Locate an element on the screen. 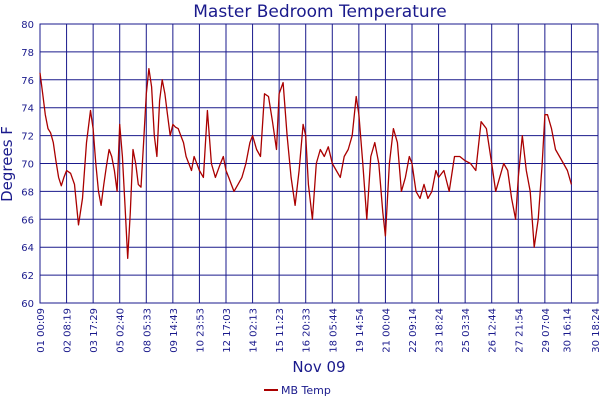 This screenshot has width=600, height=400. y-tick-label: 68 is located at coordinates (27, 192).